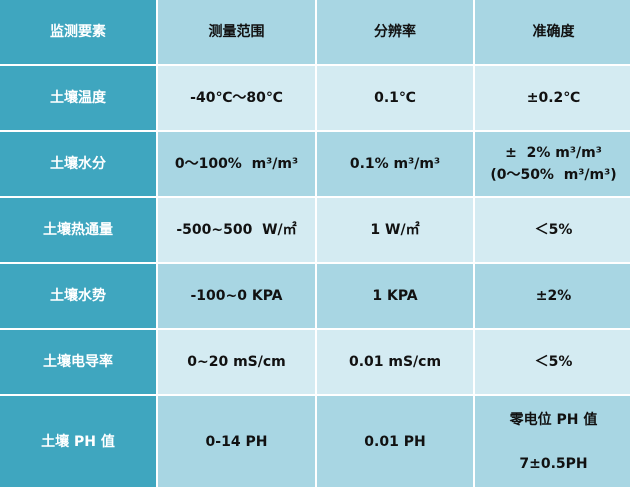 The width and height of the screenshot is (630, 487). I want to click on cell-text: ±0.2℃, so click(553, 98).